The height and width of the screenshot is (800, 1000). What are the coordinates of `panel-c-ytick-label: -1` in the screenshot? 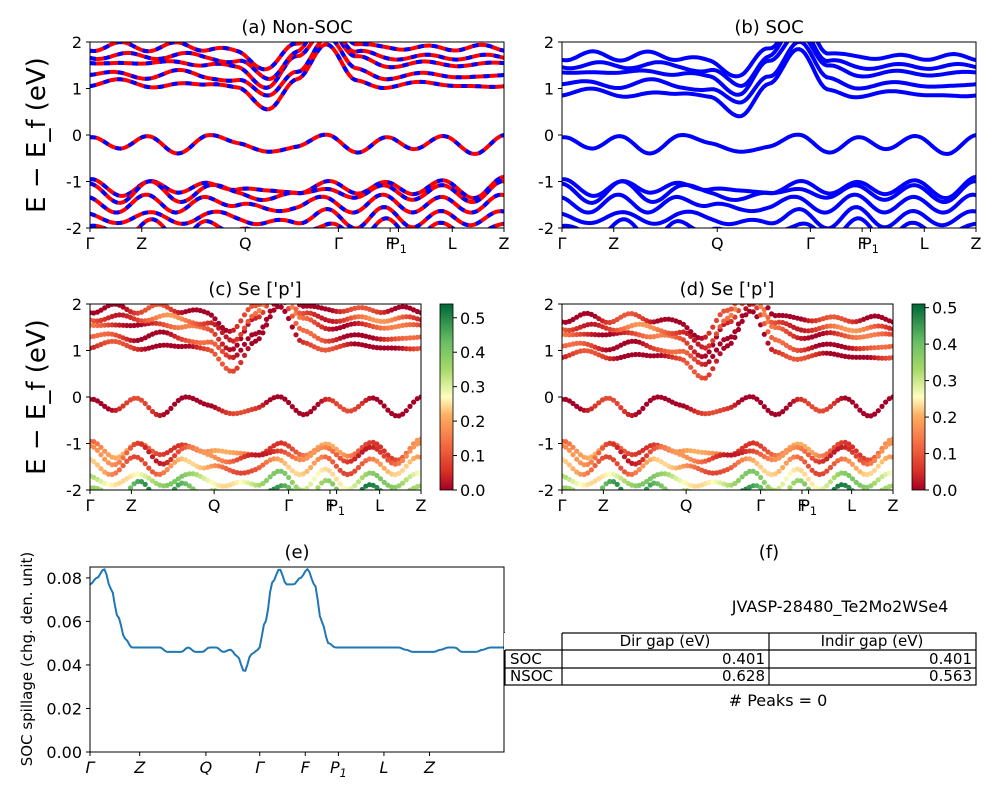 It's located at (74, 444).